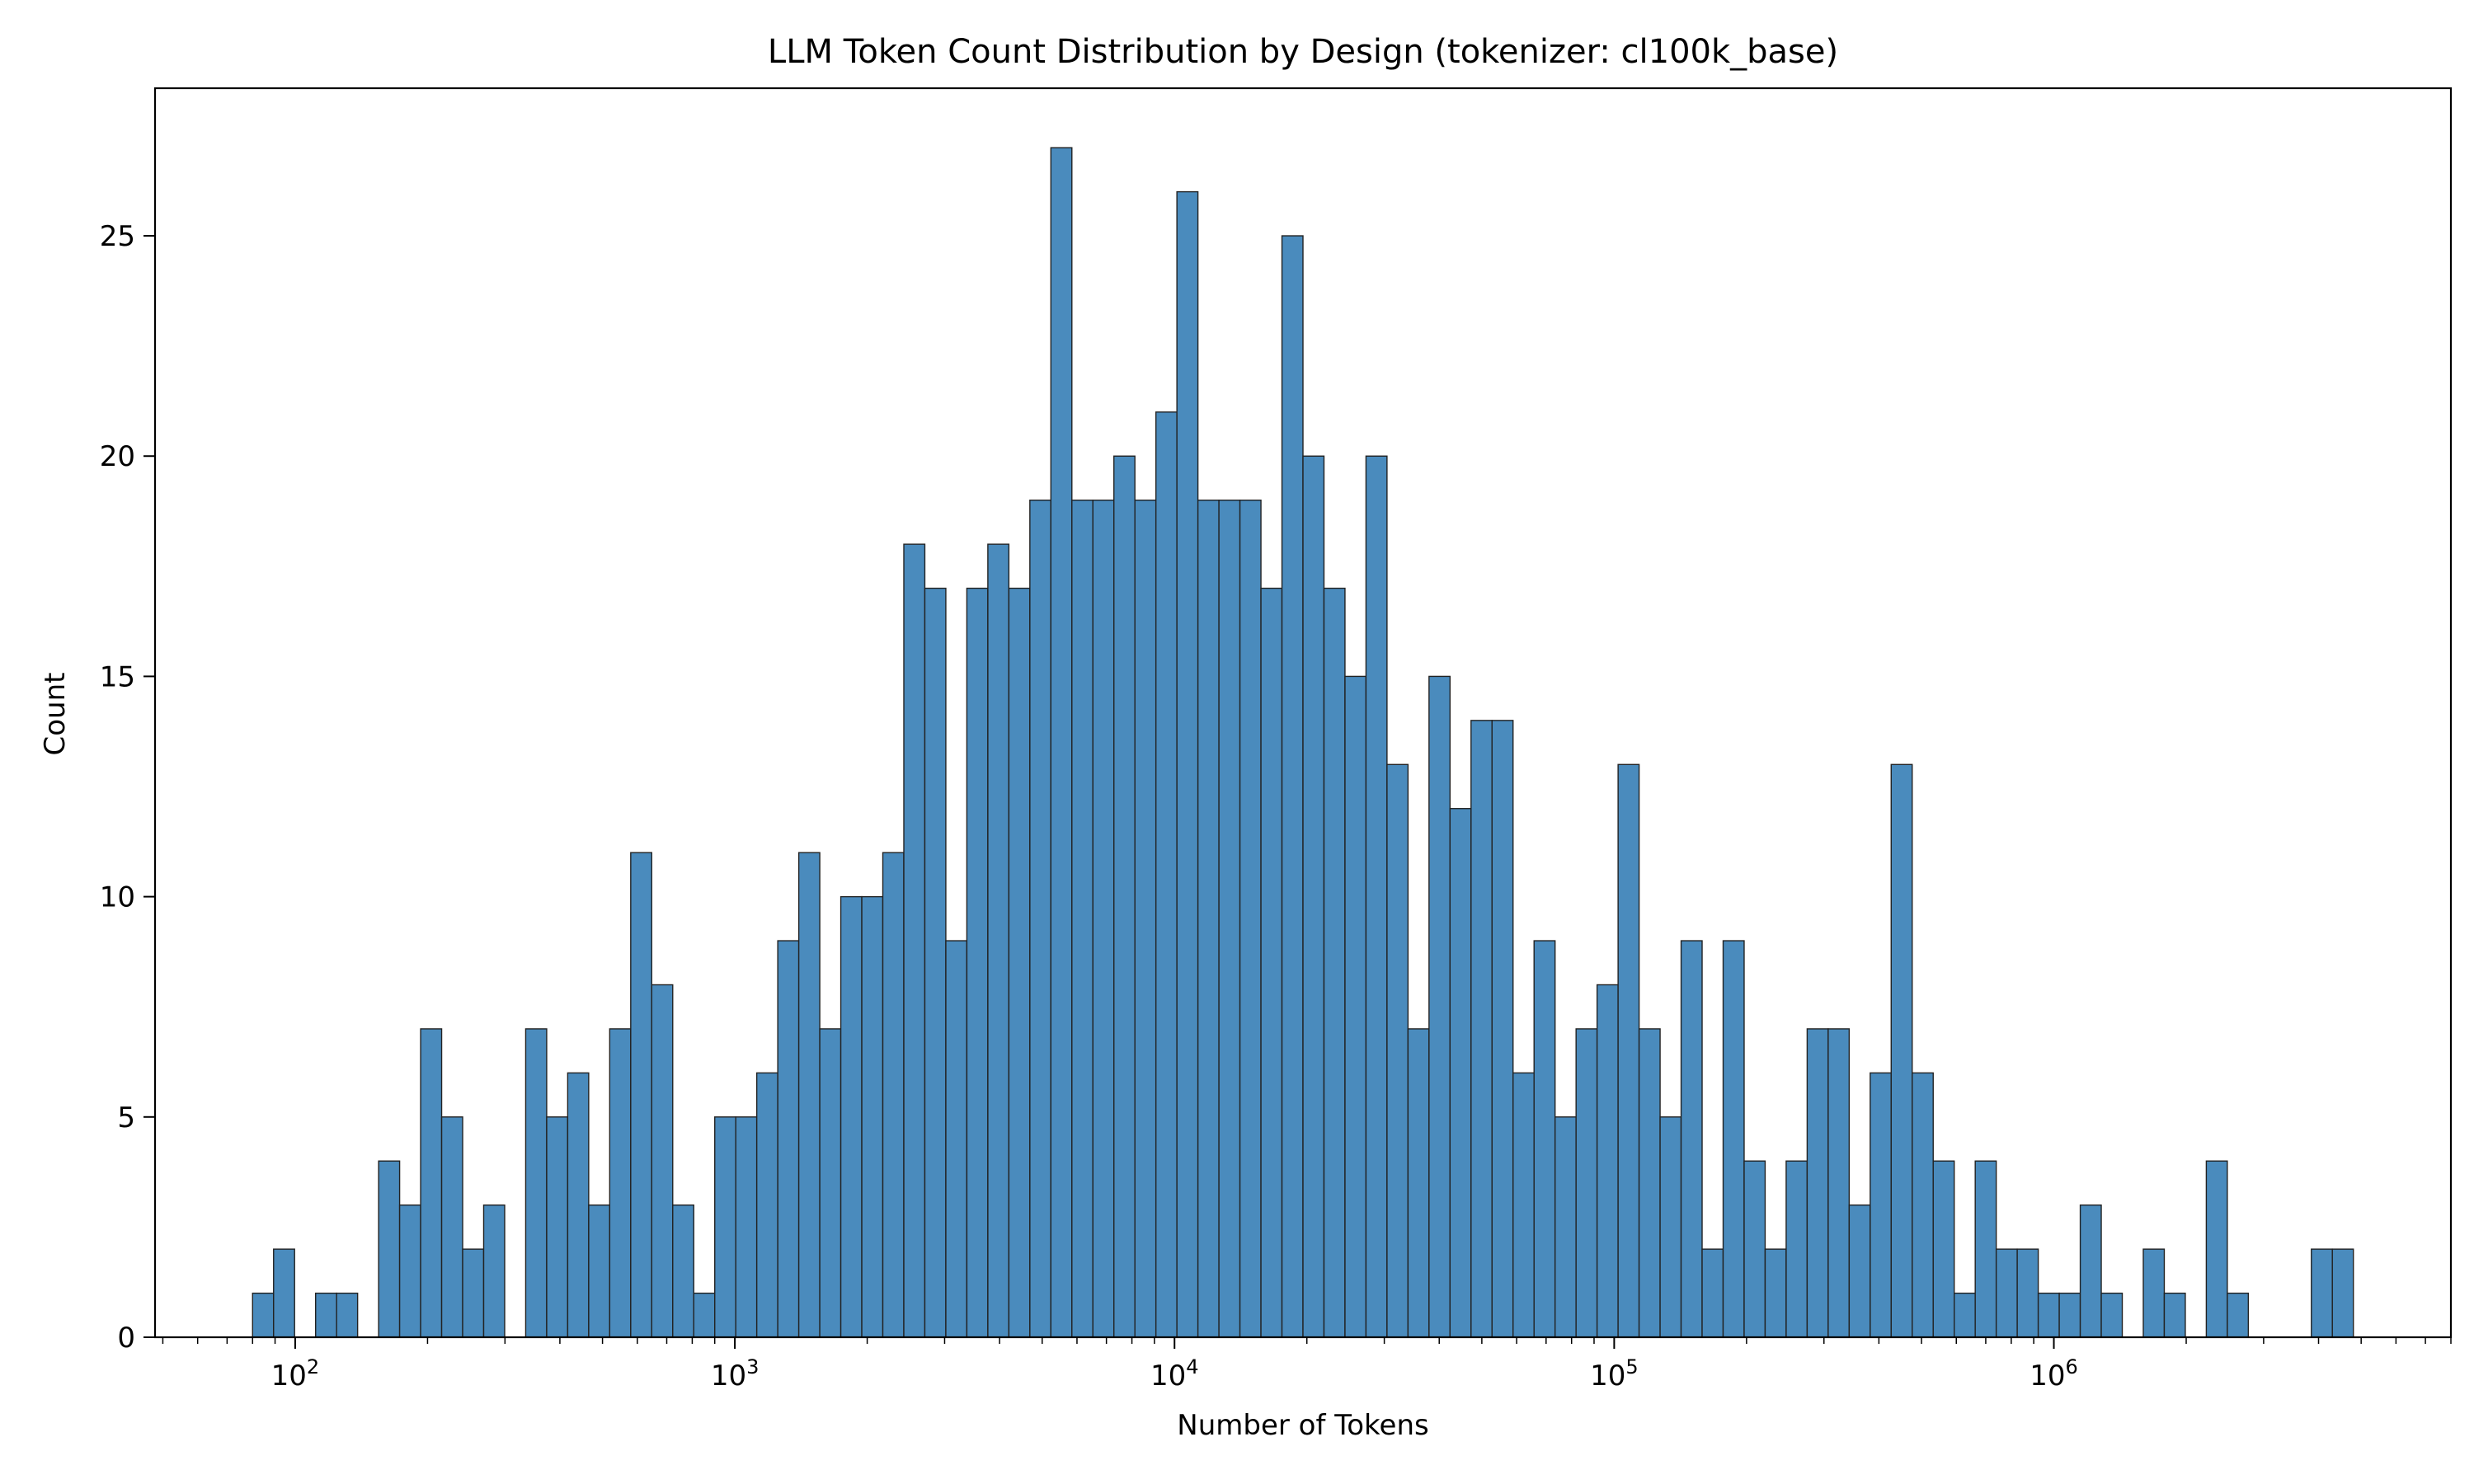 Image resolution: width=2474 pixels, height=1484 pixels. Describe the element at coordinates (126, 1117) in the screenshot. I see `y-tick-label: 5` at that location.